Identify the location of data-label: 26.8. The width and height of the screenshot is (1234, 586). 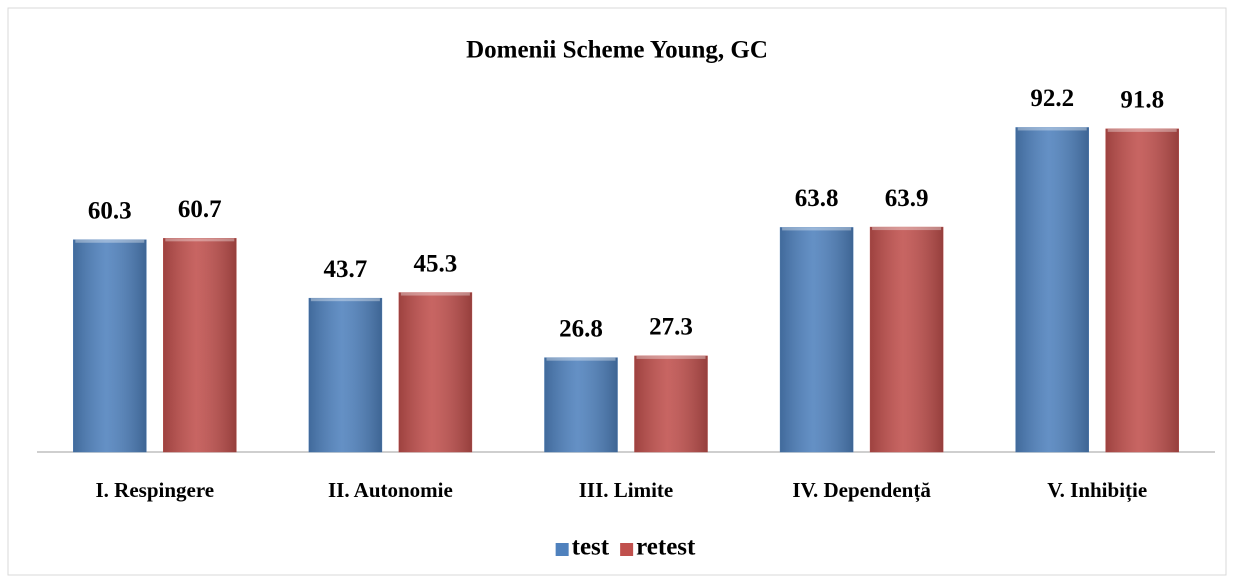
(581, 328).